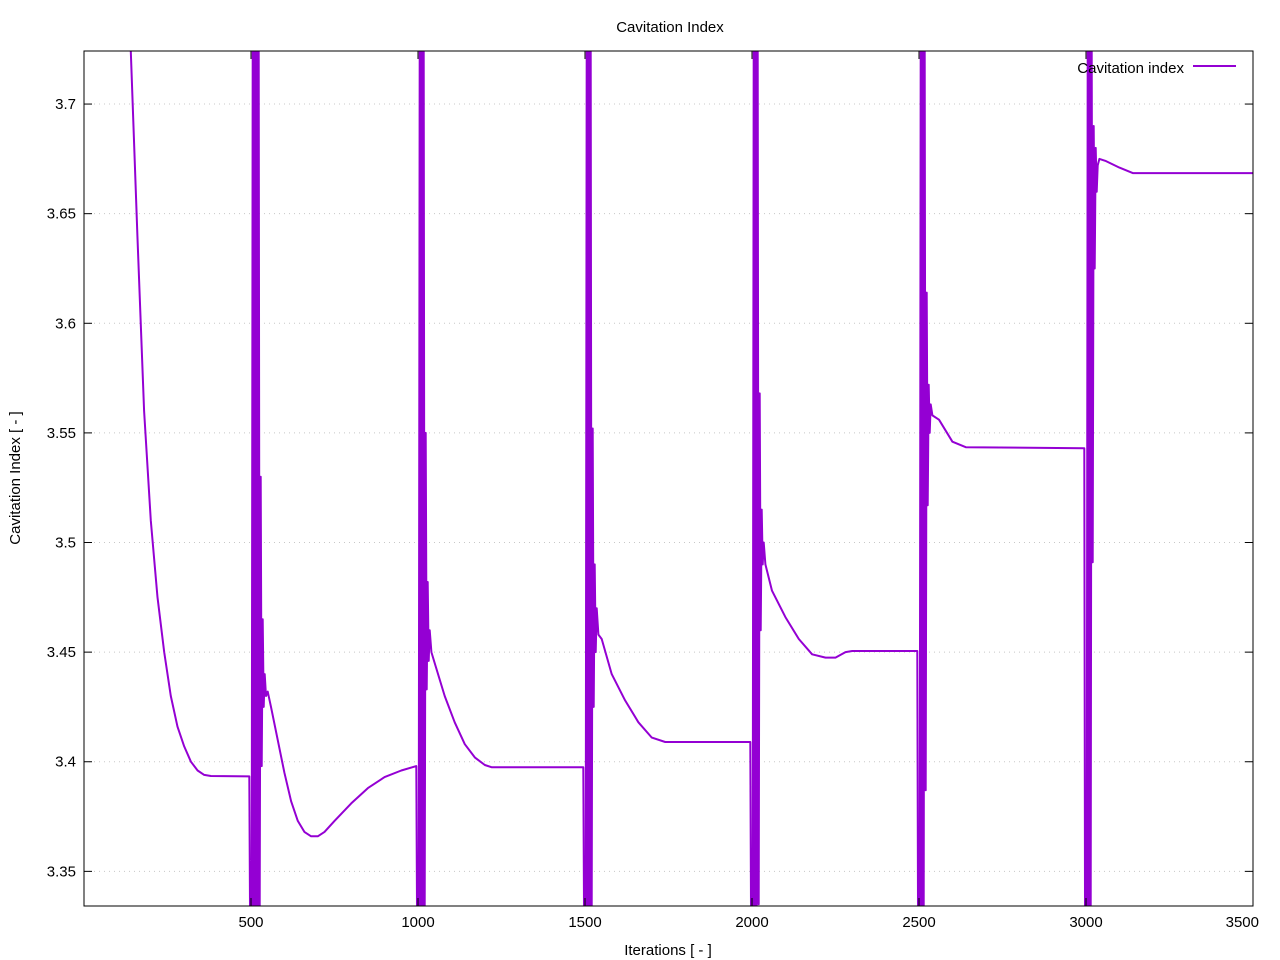 Image resolution: width=1280 pixels, height=960 pixels. I want to click on x-tick-label: 2000, so click(751, 922).